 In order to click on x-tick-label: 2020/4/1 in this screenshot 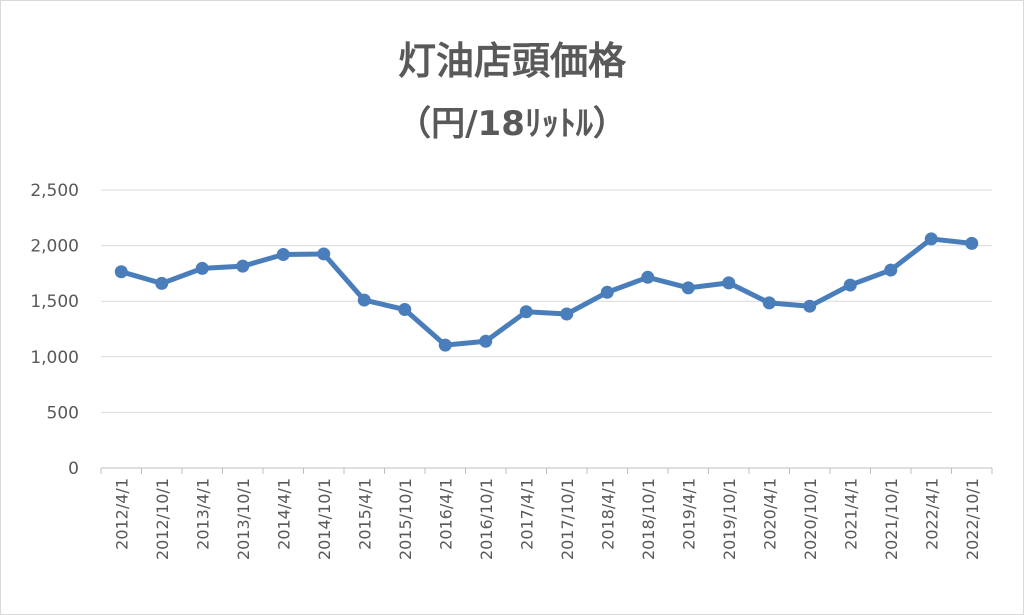, I will do `click(769, 514)`.